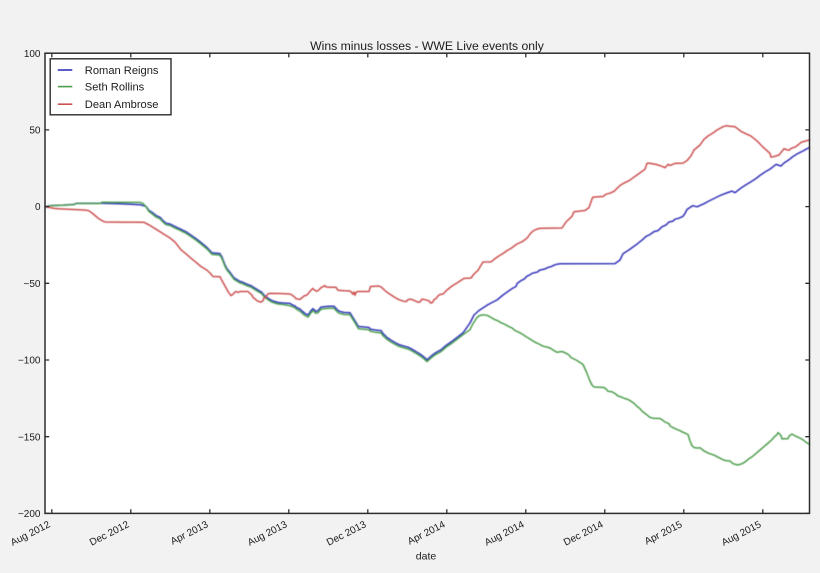 The image size is (820, 573). I want to click on svg-text:Wins minus losses - WWE Live e: Wins minus losses - WWE Live events only, so click(427, 46).